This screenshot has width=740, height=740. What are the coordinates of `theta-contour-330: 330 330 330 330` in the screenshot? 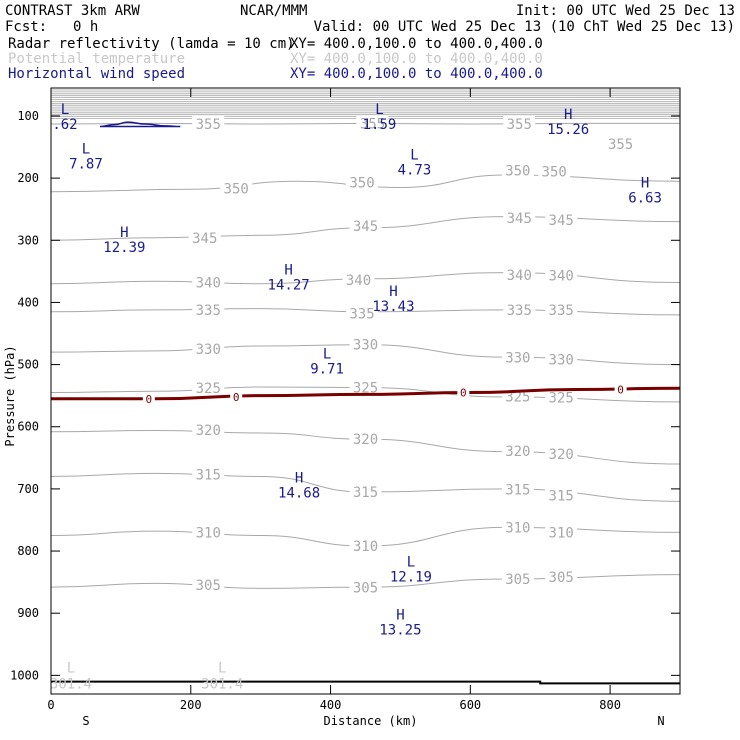 It's located at (365, 352).